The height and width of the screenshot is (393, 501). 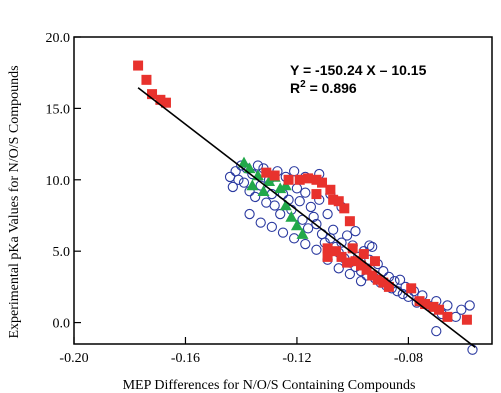 What do you see at coordinates (58, 109) in the screenshot?
I see `y-tick-label: 15.0` at bounding box center [58, 109].